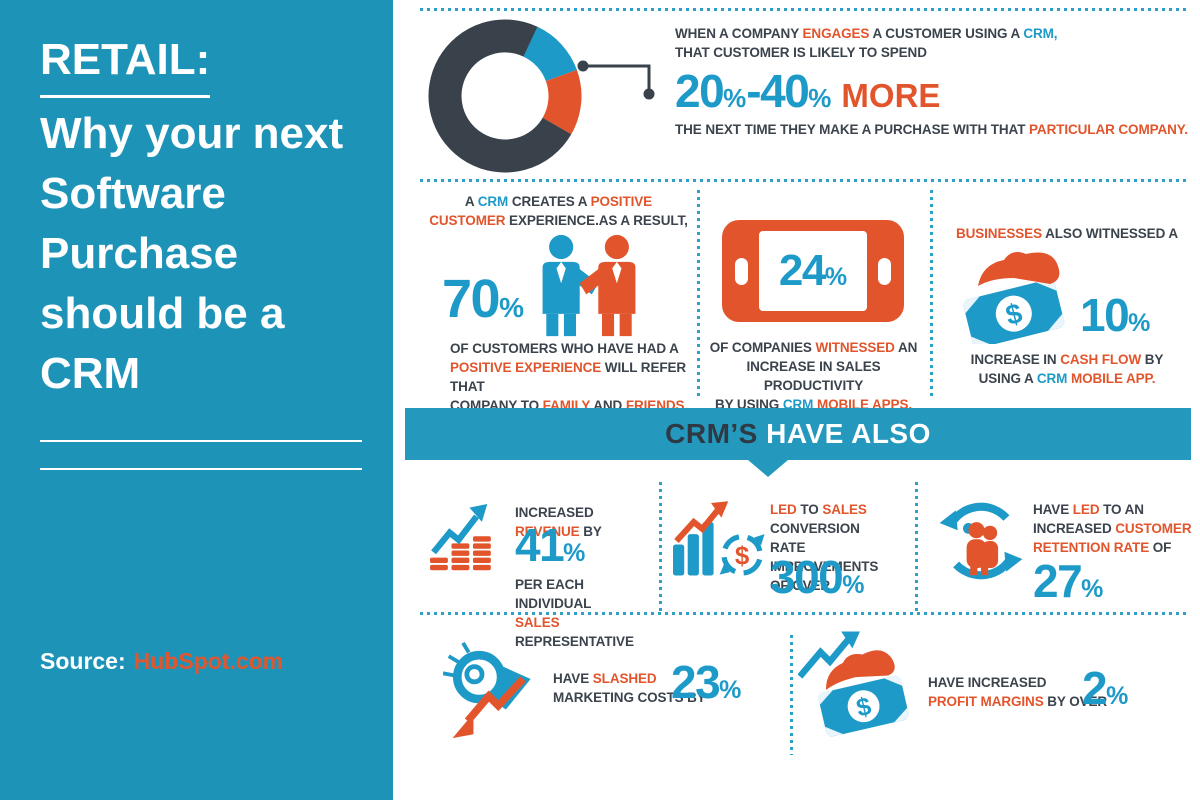 Image resolution: width=1200 pixels, height=800 pixels. What do you see at coordinates (460, 537) in the screenshot?
I see `revenue-growth-icon` at bounding box center [460, 537].